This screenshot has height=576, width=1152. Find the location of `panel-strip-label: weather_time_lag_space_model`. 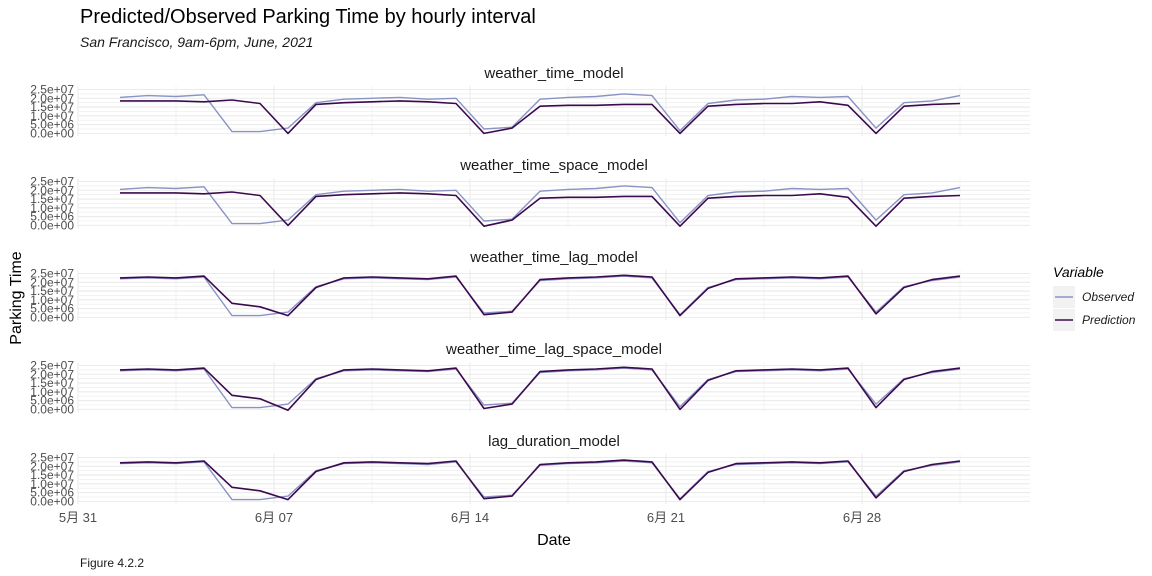

panel-strip-label: weather_time_lag_space_model is located at coordinates (553, 349).